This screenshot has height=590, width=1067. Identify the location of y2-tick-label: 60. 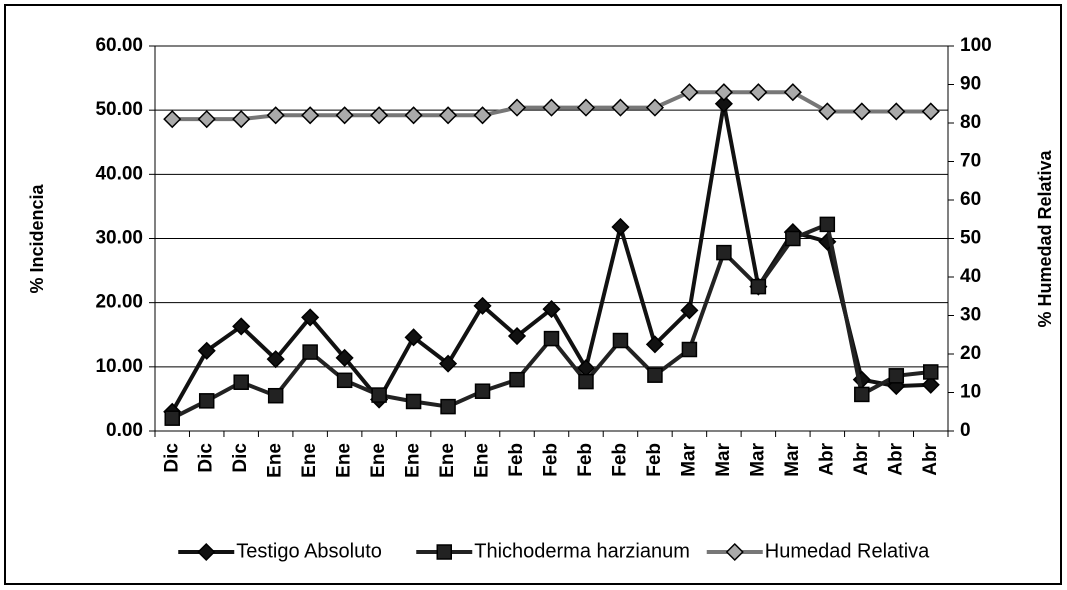
(970, 199).